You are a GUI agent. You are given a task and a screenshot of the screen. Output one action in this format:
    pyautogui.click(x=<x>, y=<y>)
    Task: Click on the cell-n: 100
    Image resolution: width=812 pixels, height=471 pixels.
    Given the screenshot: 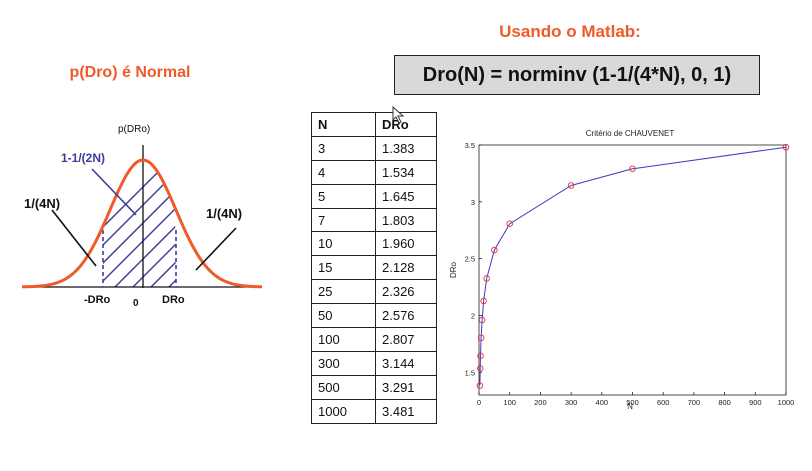 What is the action you would take?
    pyautogui.click(x=343, y=339)
    